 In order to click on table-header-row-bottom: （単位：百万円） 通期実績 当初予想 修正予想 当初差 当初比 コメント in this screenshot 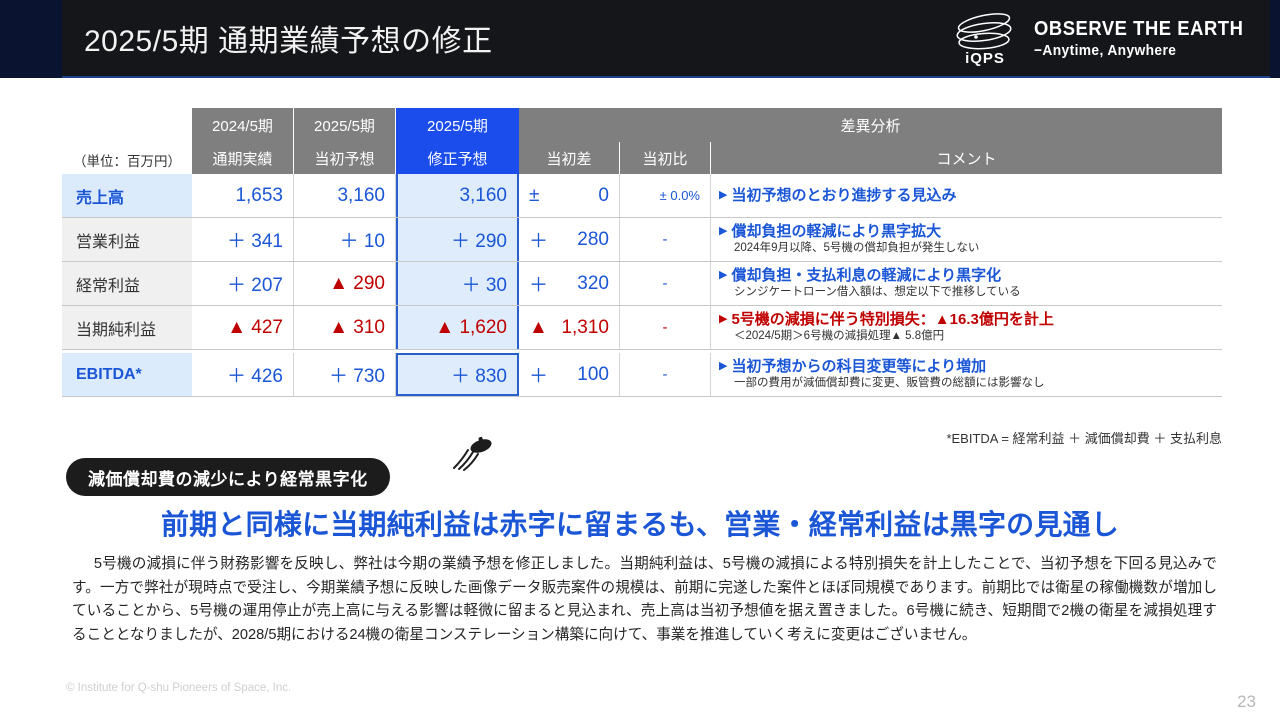, I will do `click(642, 158)`.